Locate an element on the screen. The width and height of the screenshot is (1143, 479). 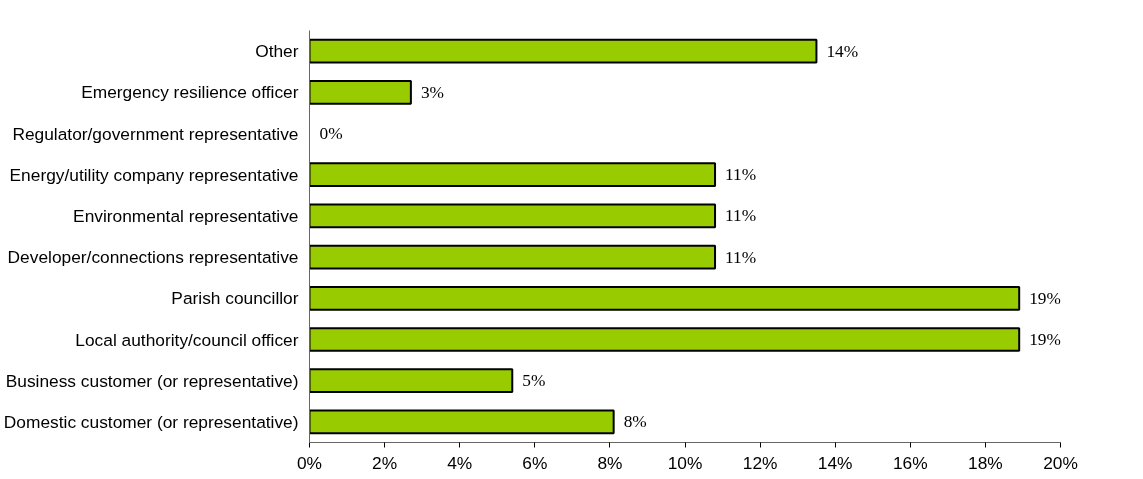
y-tick-label: Parish councillor is located at coordinates (235, 298).